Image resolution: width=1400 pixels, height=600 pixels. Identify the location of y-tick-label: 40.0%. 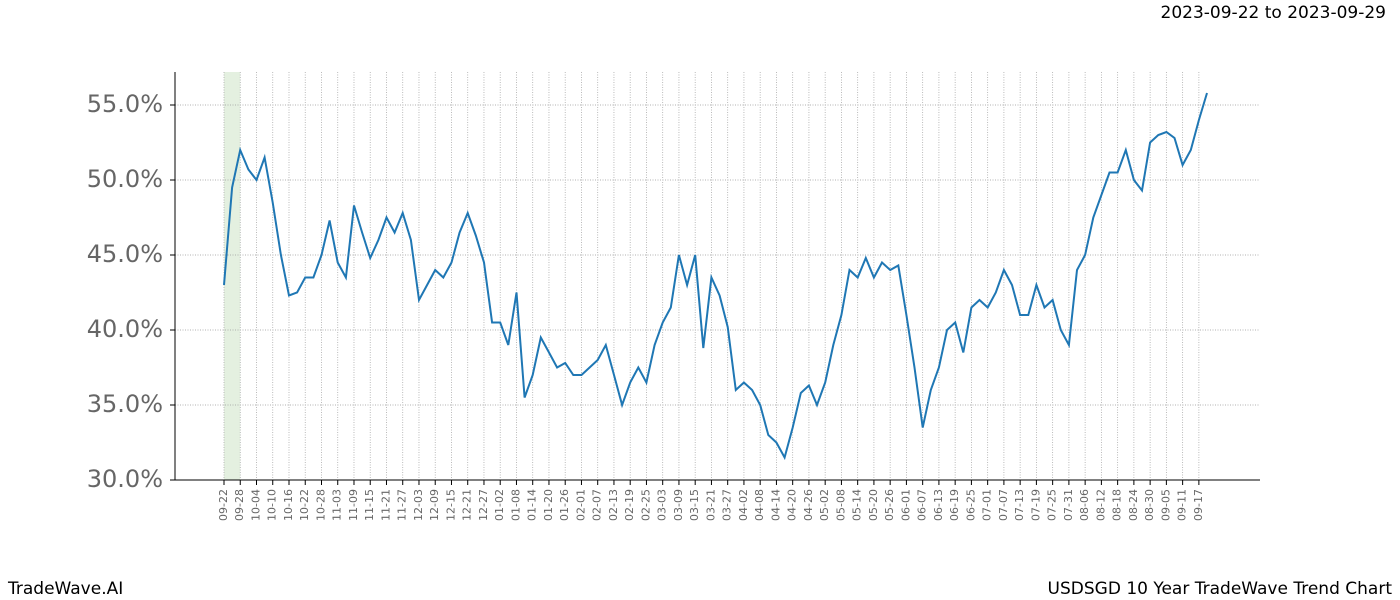
(125, 329).